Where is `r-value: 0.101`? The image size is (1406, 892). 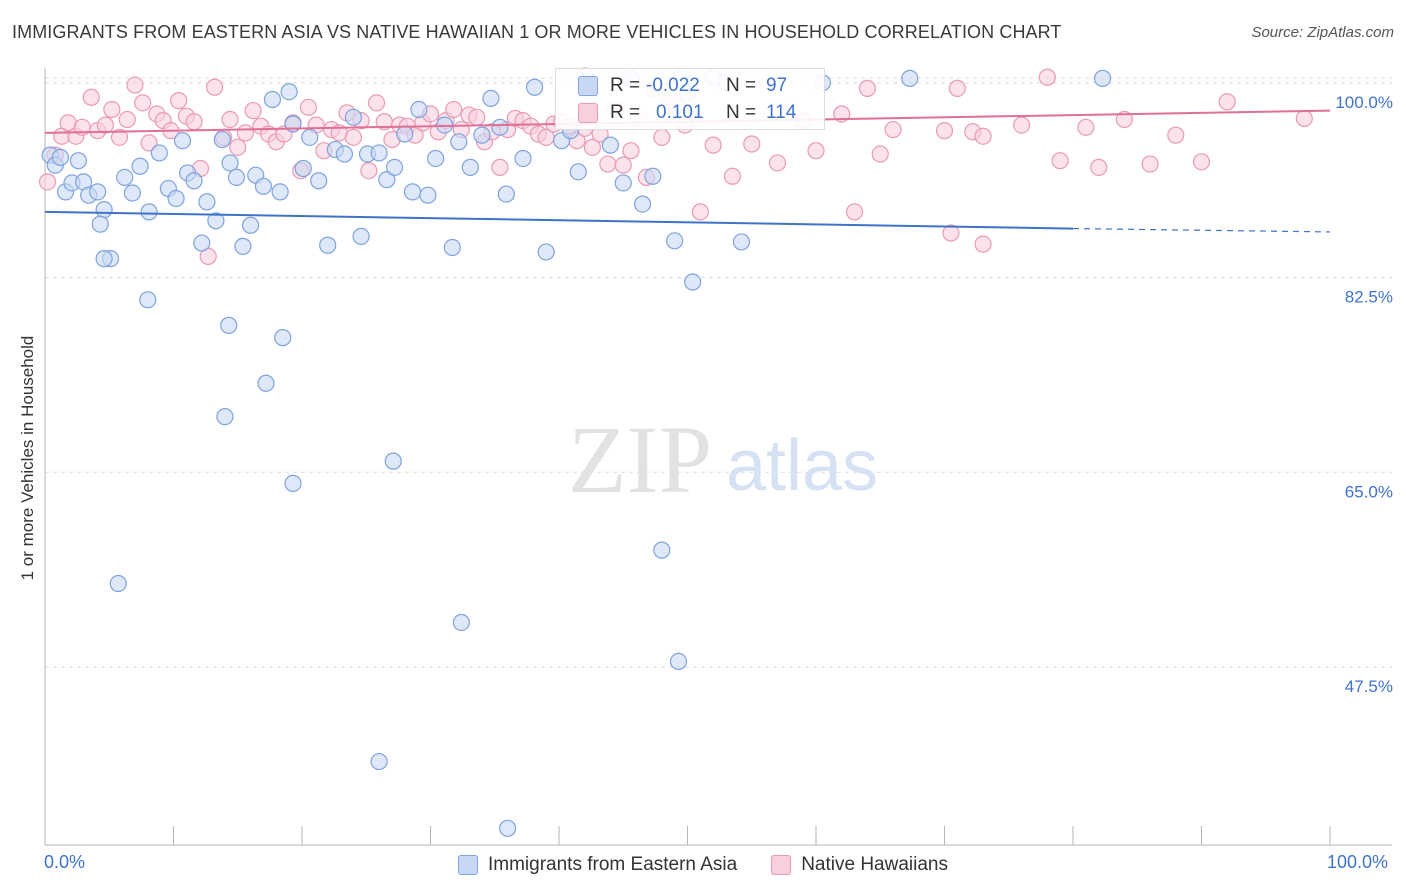 r-value: 0.101 is located at coordinates (680, 112).